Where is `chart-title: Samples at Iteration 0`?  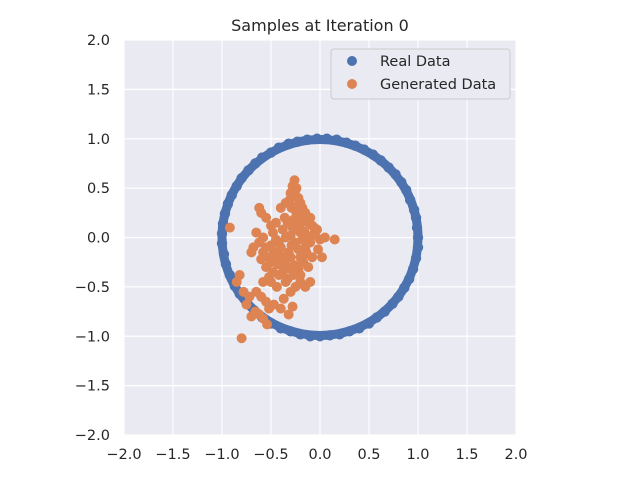
chart-title: Samples at Iteration 0 is located at coordinates (320, 25).